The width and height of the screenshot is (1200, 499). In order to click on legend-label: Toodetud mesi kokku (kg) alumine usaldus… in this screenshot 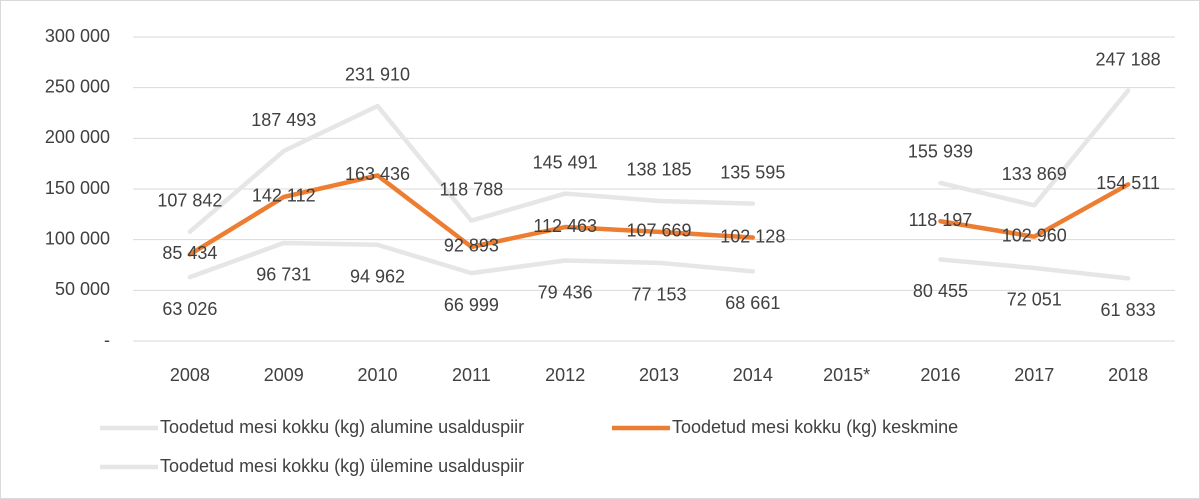, I will do `click(342, 427)`.